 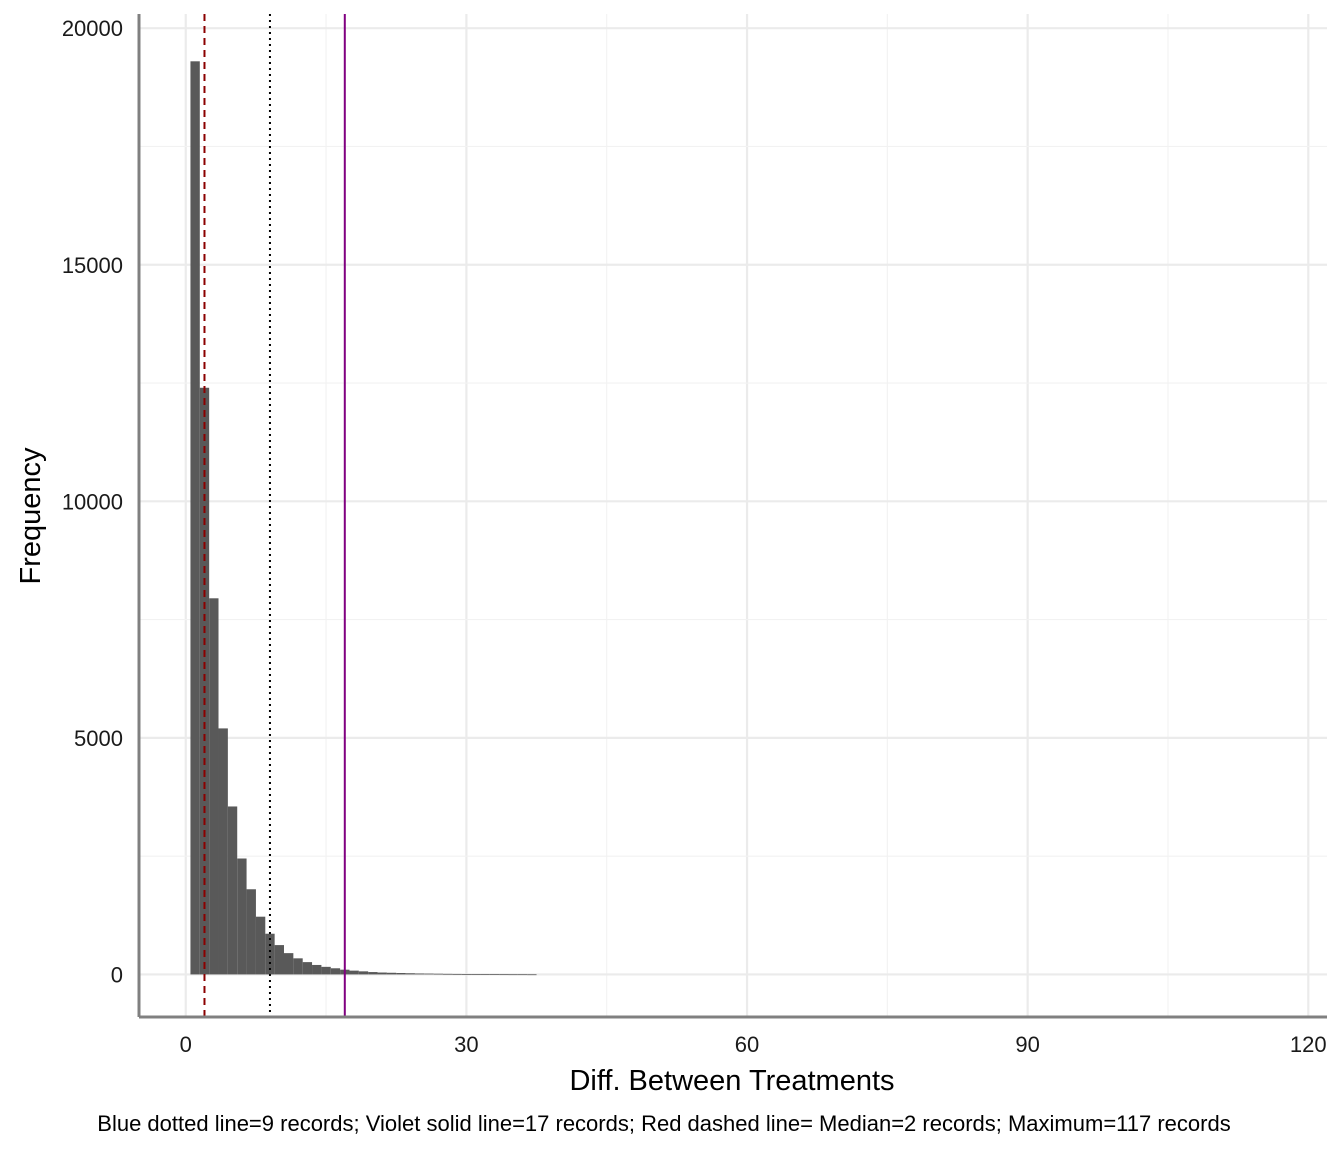 What do you see at coordinates (92, 265) in the screenshot?
I see `y-tick-label: 15000` at bounding box center [92, 265].